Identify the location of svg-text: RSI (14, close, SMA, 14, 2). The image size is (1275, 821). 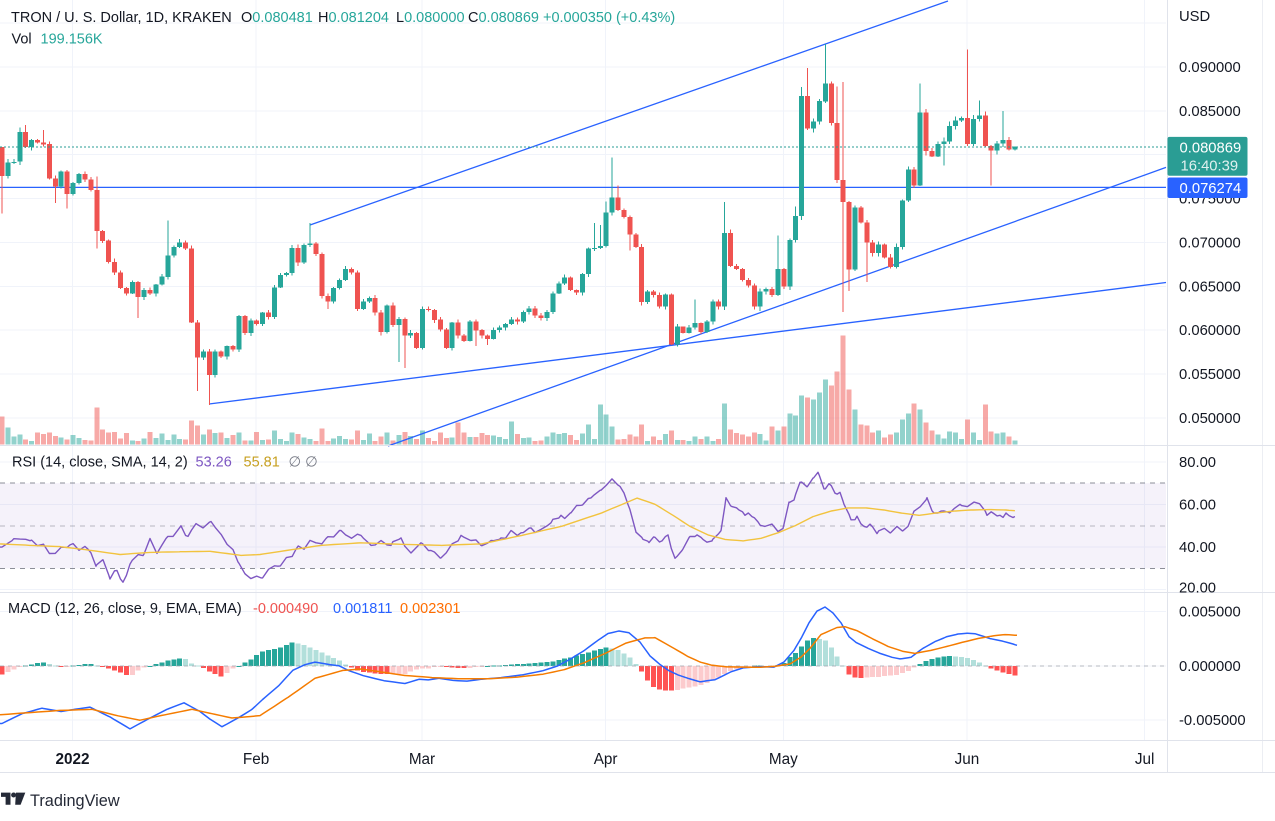
(100, 463).